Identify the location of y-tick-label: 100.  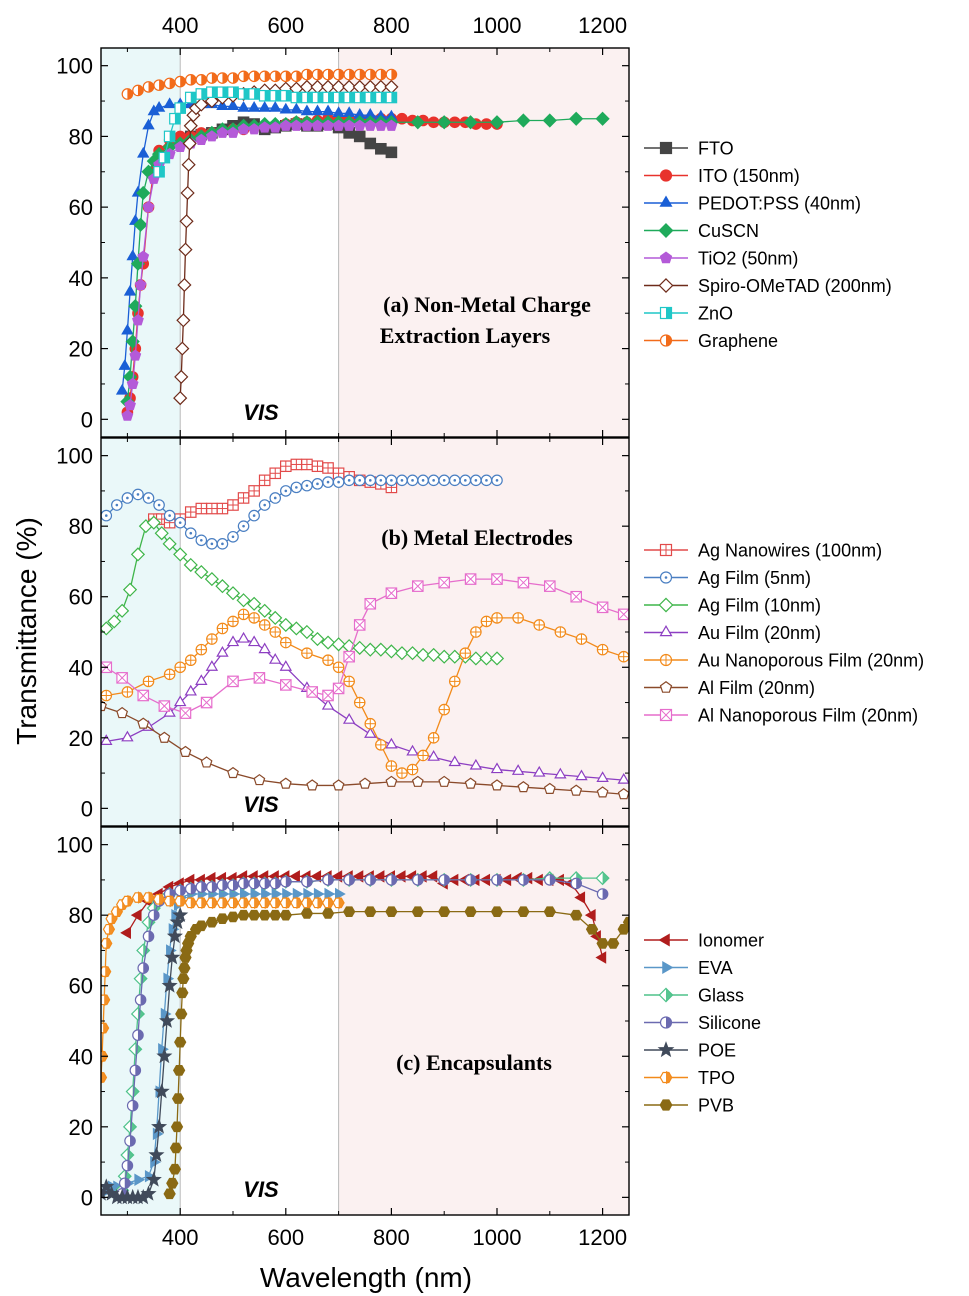
(74, 845).